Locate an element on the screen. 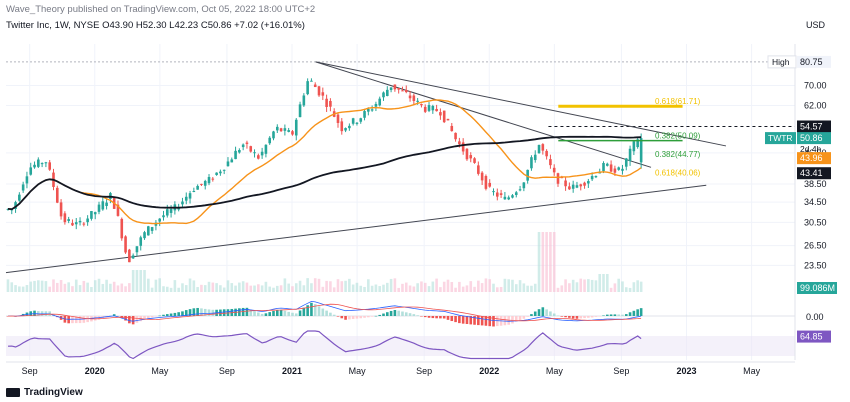 The width and height of the screenshot is (850, 402). high-label: High is located at coordinates (781, 62).